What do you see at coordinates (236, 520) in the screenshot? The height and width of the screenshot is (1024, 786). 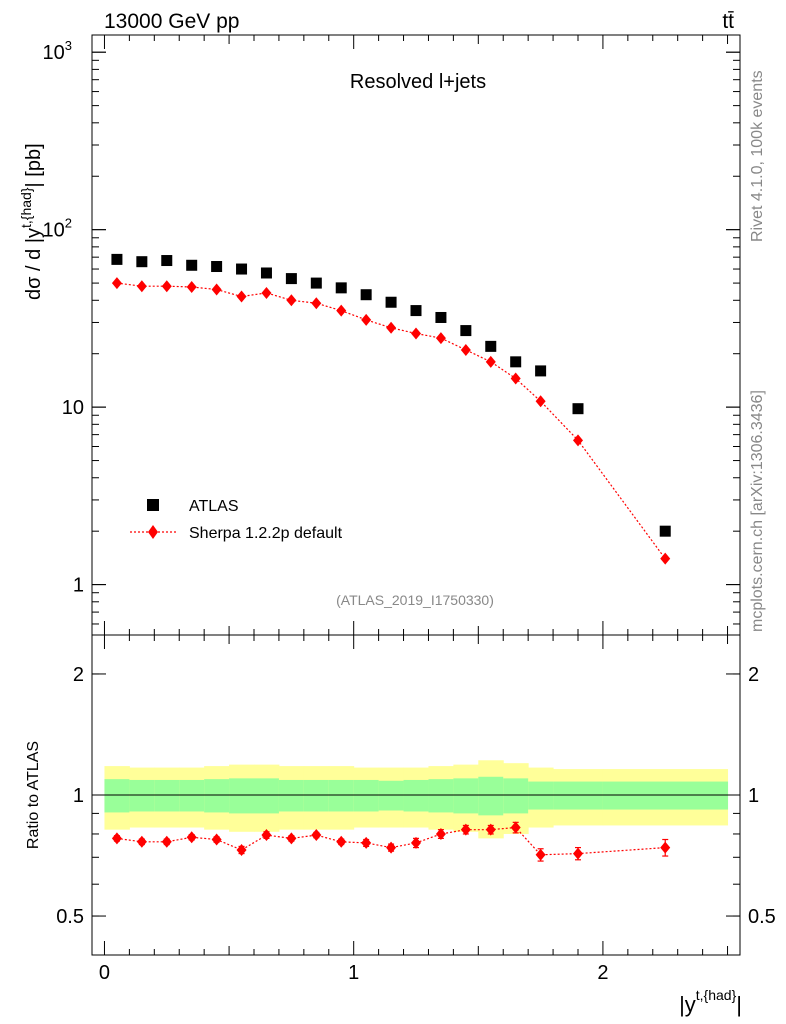 I see `legend: ATLAS Sherpa 1.2.2p default` at bounding box center [236, 520].